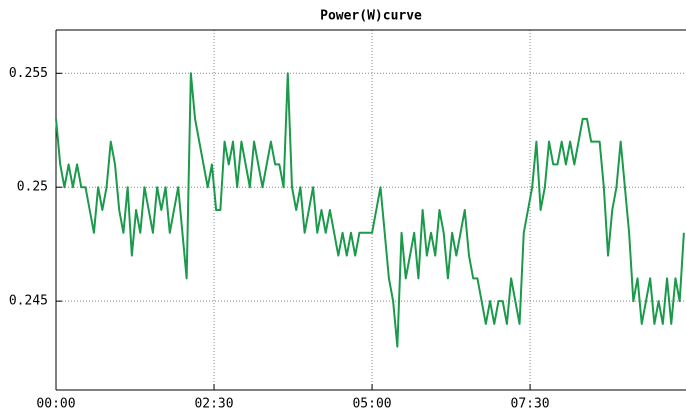 This screenshot has width=686, height=414. Describe the element at coordinates (32, 187) in the screenshot. I see `y-tick-label: 0.25` at that location.